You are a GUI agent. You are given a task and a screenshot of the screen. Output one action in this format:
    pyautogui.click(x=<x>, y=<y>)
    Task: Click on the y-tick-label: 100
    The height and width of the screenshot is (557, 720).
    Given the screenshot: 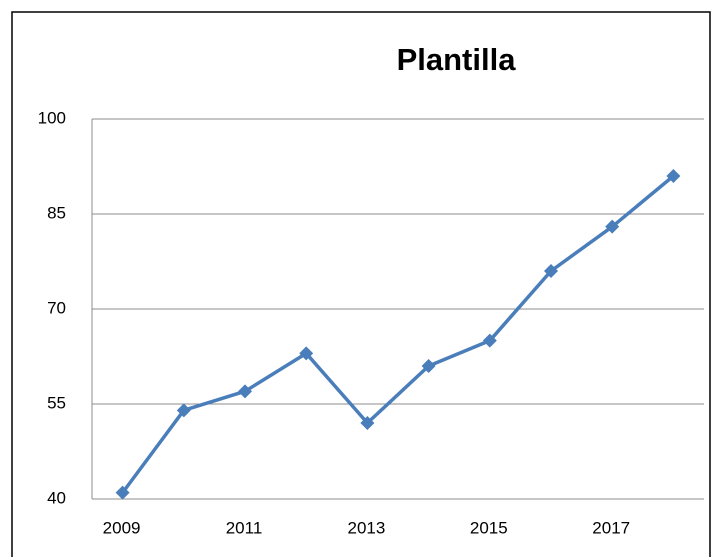 What is the action you would take?
    pyautogui.click(x=52, y=117)
    